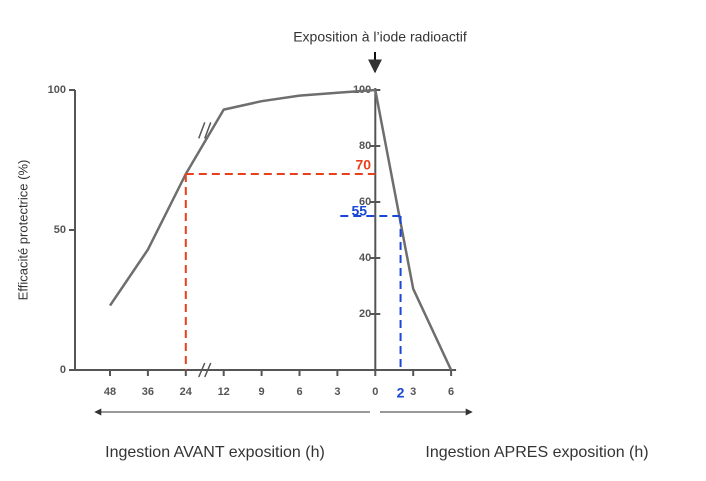 This screenshot has width=706, height=481. Describe the element at coordinates (360, 211) in the screenshot. I see `highlight-y-label: 55` at that location.